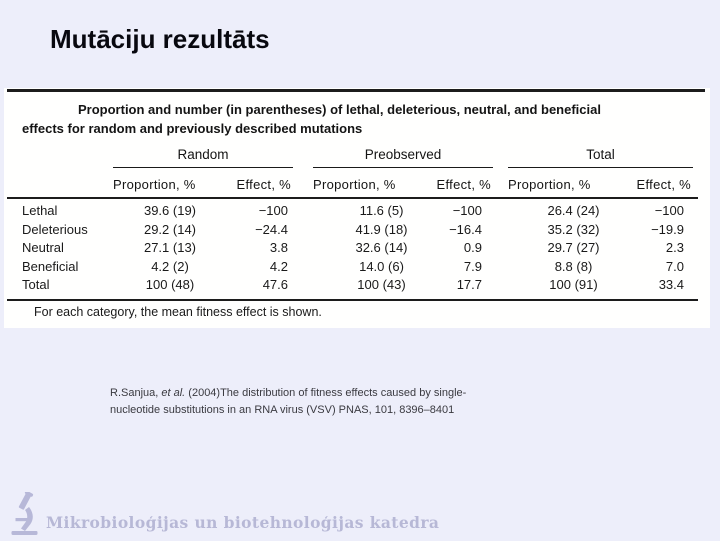 This screenshot has width=720, height=541. Describe the element at coordinates (55, 229) in the screenshot. I see `row-label: Deleterious` at that location.